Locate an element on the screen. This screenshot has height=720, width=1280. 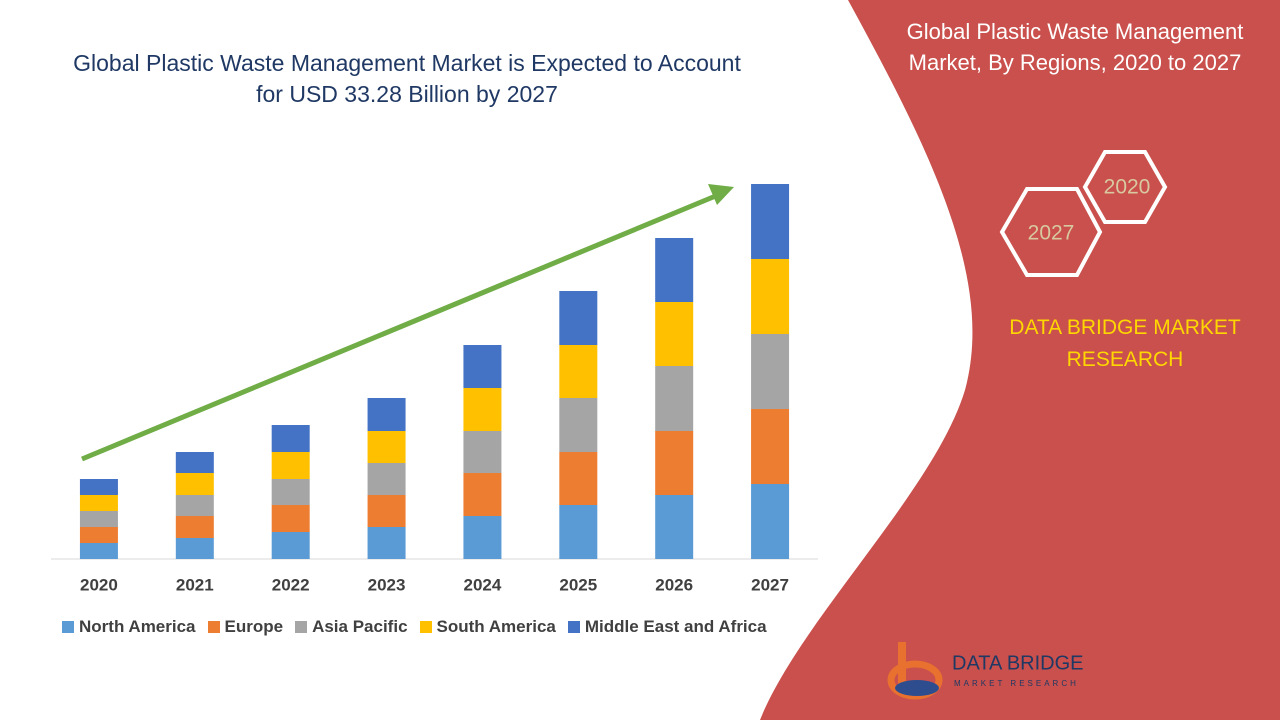
x-tick-label: 2021 is located at coordinates (195, 584).